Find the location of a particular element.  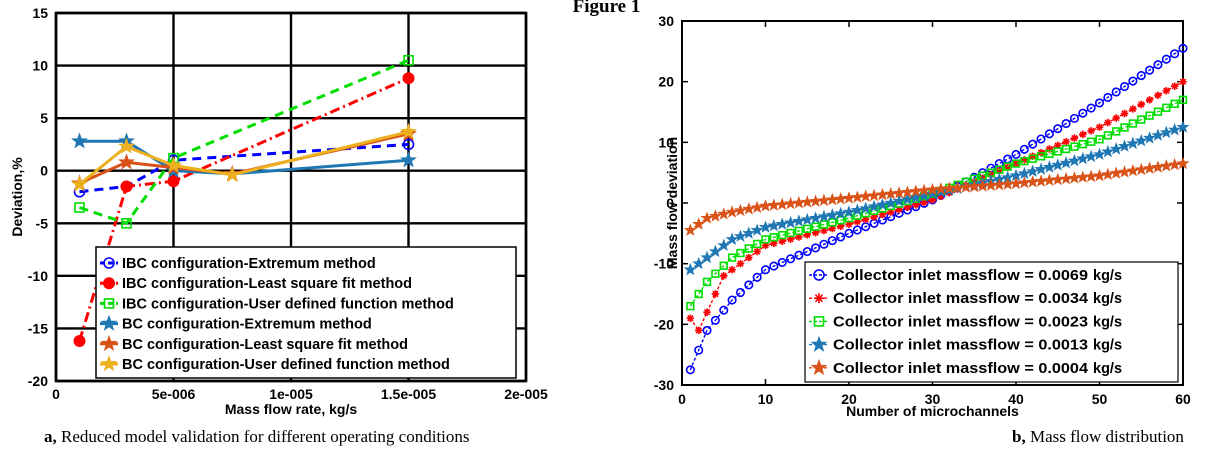

caption-b: b, Mass flow distribution is located at coordinates (1098, 437).